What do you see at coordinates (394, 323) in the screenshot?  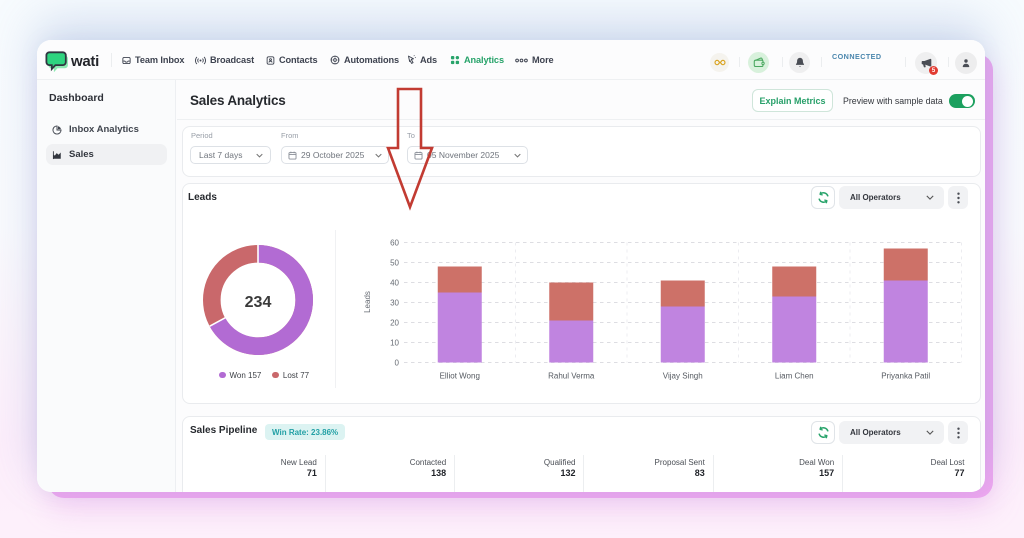 I see `svg-text: 20` at bounding box center [394, 323].